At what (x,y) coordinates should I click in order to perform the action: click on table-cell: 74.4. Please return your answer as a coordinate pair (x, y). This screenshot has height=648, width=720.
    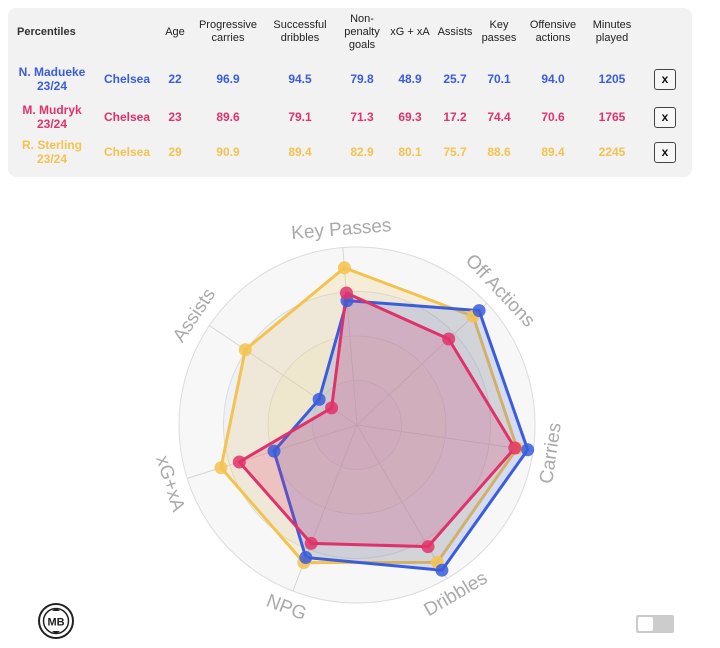
    Looking at the image, I should click on (499, 117).